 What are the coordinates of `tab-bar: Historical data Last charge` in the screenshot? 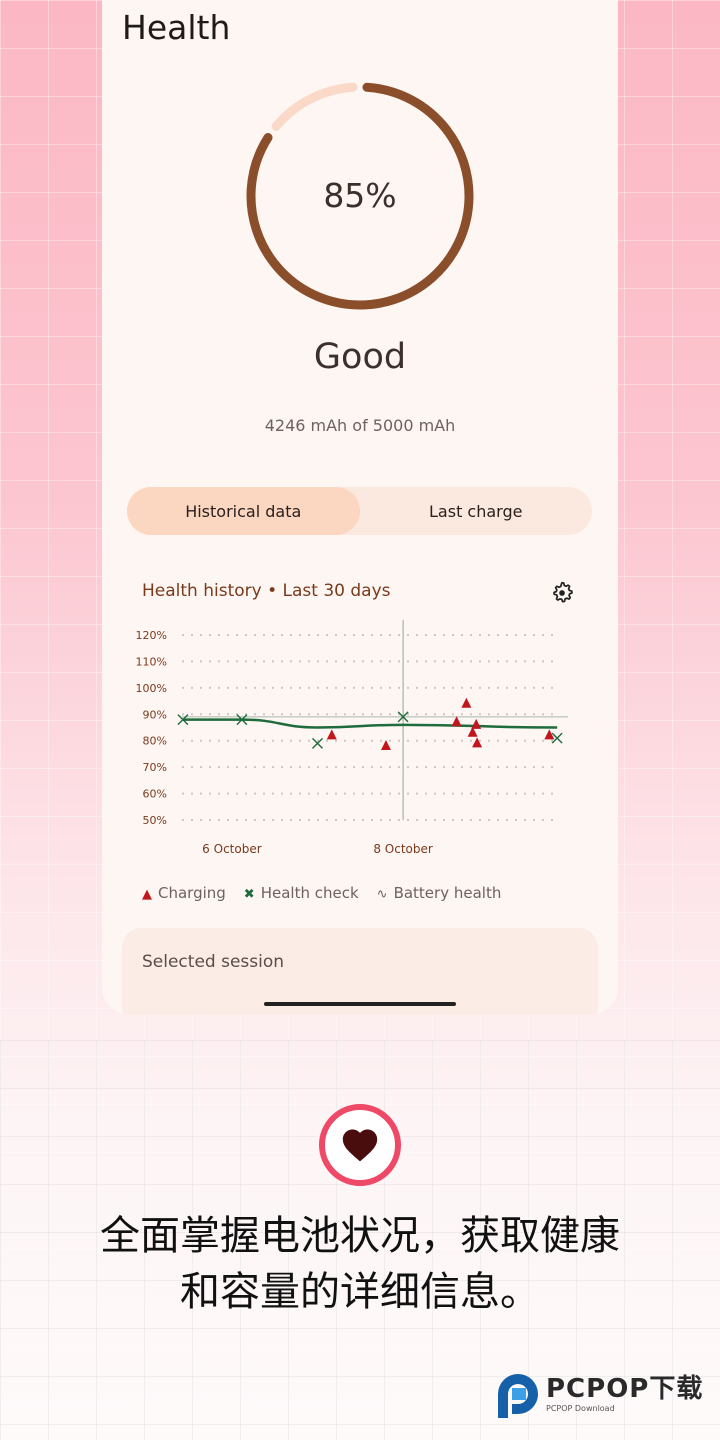 It's located at (359, 511).